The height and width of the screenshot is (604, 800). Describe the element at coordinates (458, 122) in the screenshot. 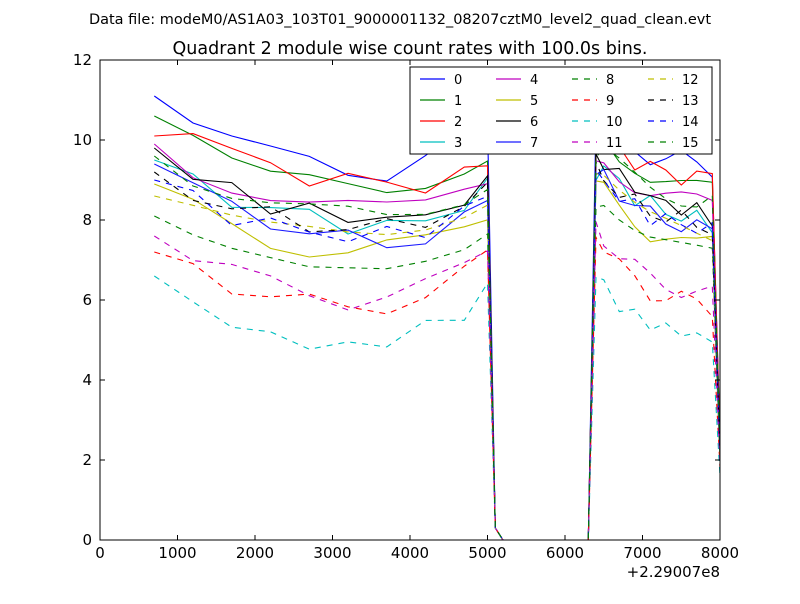

I see `legend-label-2: 2` at that location.